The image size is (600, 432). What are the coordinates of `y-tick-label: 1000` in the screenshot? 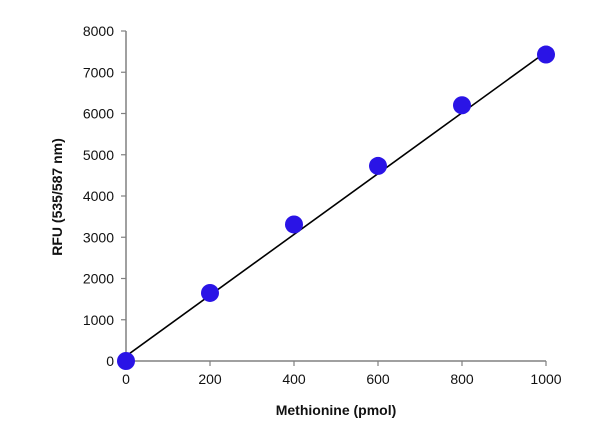 It's located at (98, 320).